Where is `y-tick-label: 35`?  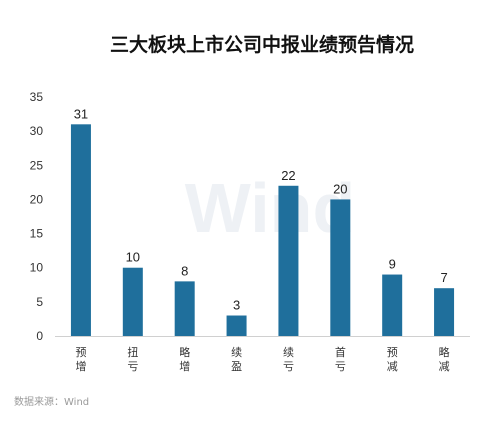 y-tick-label: 35 is located at coordinates (37, 97).